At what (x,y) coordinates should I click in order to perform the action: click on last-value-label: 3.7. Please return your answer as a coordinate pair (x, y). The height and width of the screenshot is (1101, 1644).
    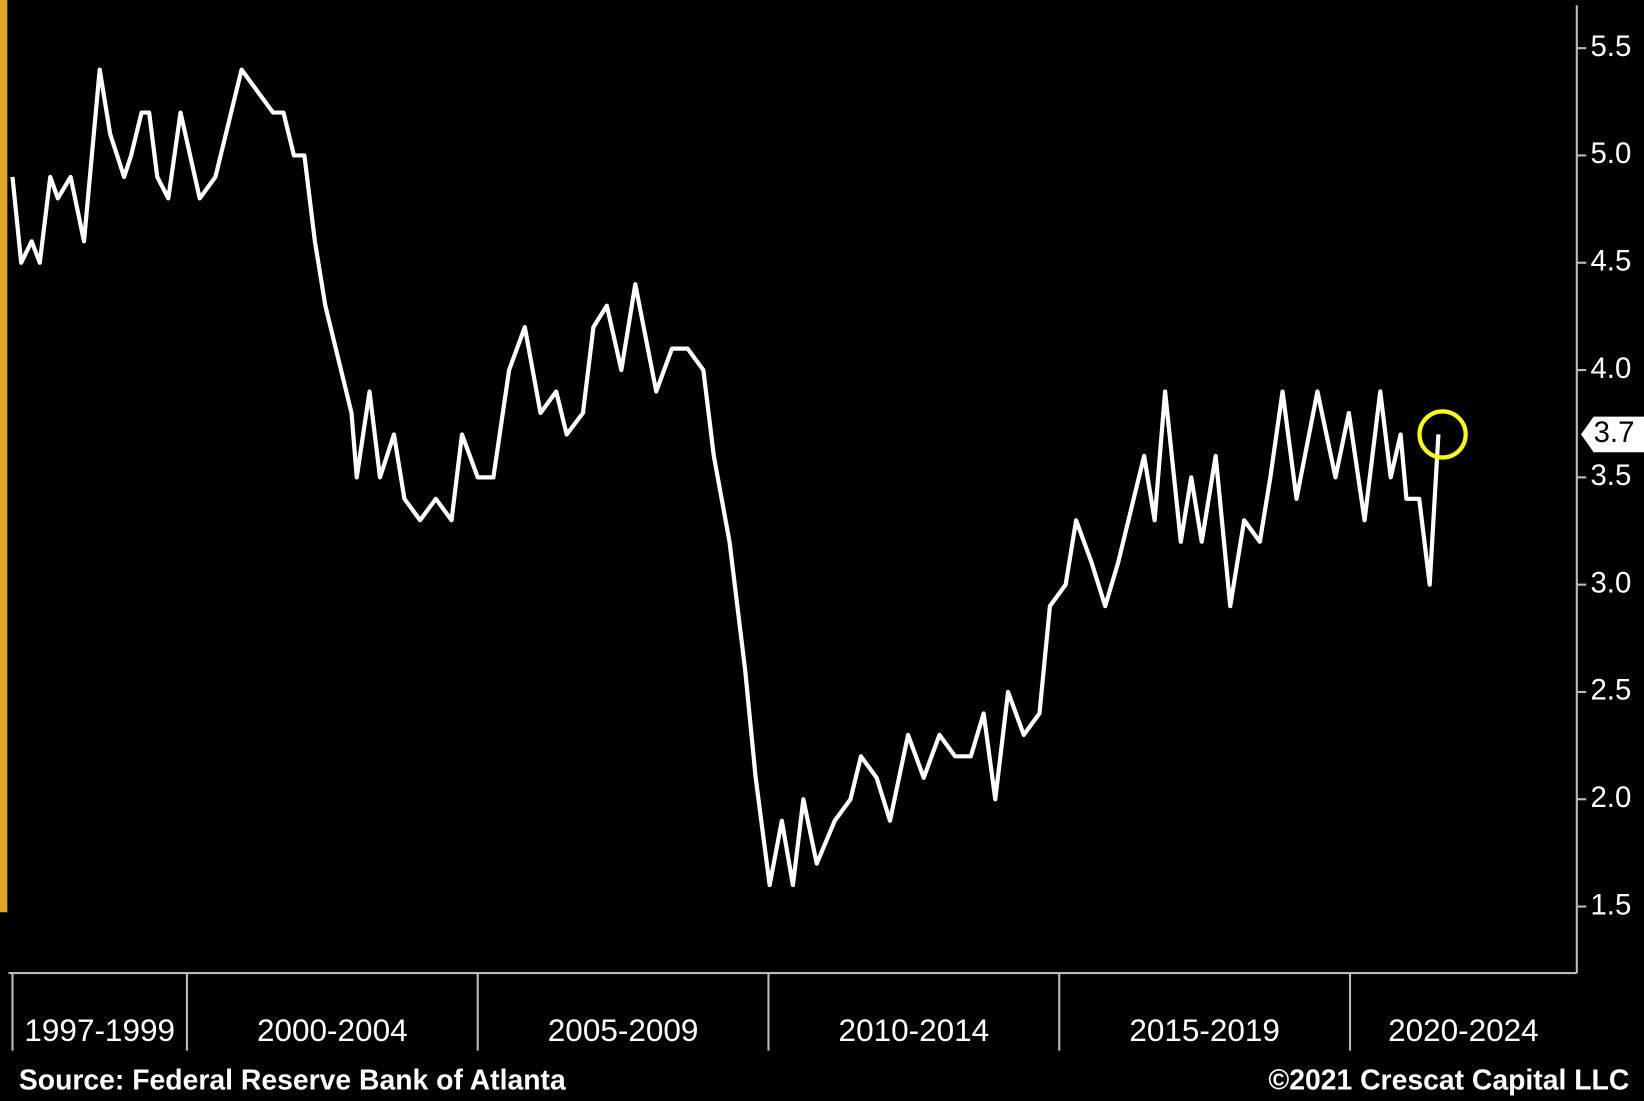
    Looking at the image, I should click on (1614, 432).